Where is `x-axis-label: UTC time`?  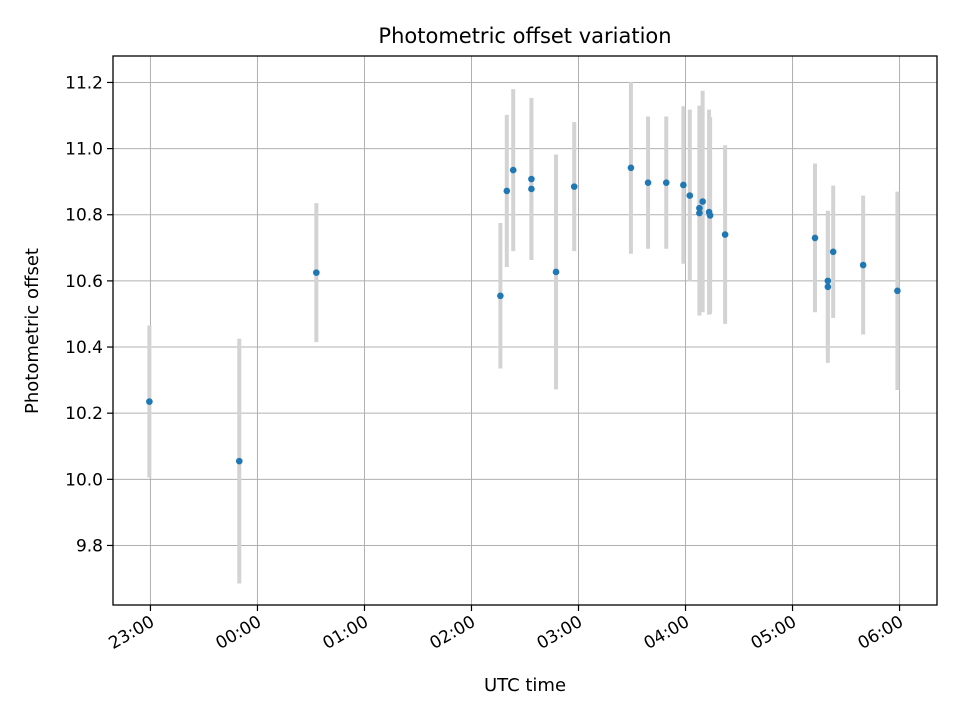 x-axis-label: UTC time is located at coordinates (525, 685).